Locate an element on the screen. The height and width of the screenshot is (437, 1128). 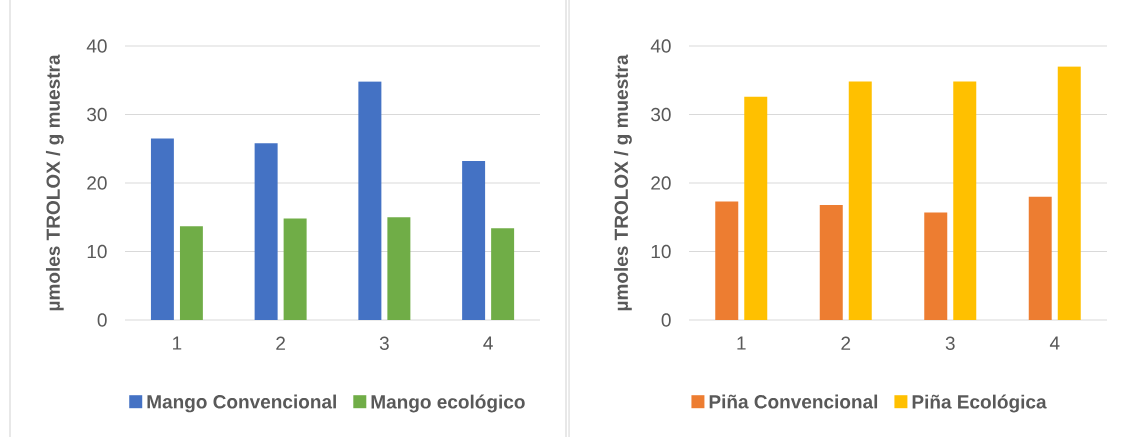
legend-label: Mango Convencional is located at coordinates (241, 403).